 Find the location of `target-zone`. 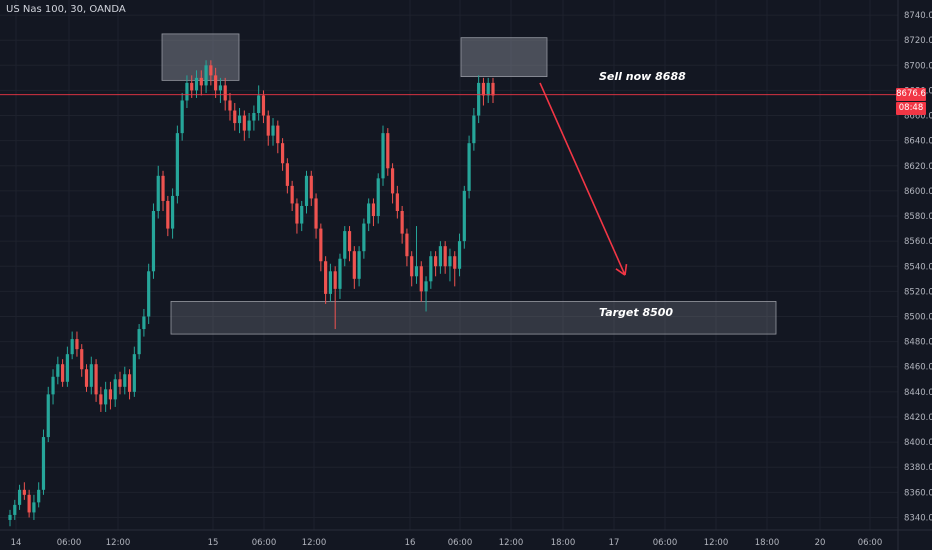

target-zone is located at coordinates (473, 318).